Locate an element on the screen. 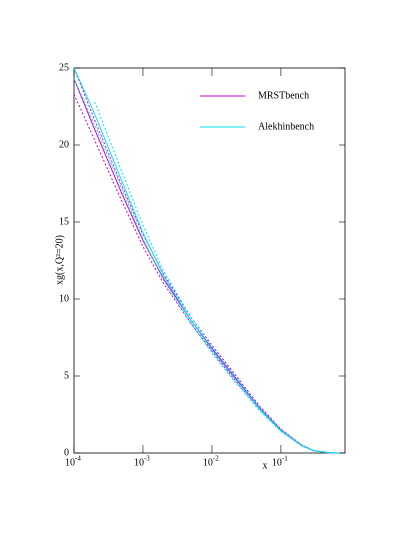 The height and width of the screenshot is (537, 415). x-tick-exponent: -2 is located at coordinates (216, 459).